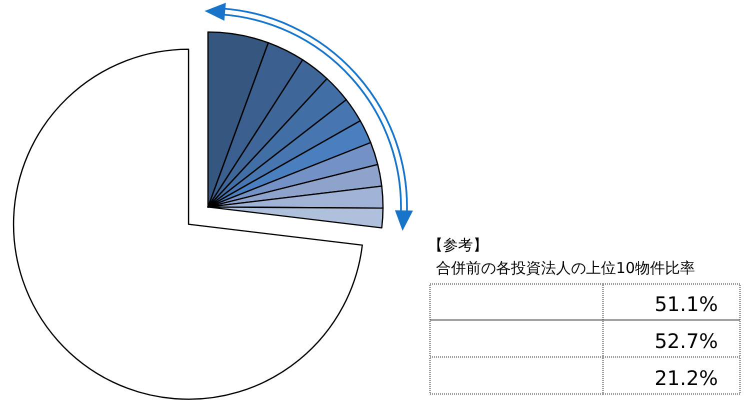 This screenshot has width=753, height=400. Describe the element at coordinates (686, 341) in the screenshot. I see `text: 52.7%` at that location.